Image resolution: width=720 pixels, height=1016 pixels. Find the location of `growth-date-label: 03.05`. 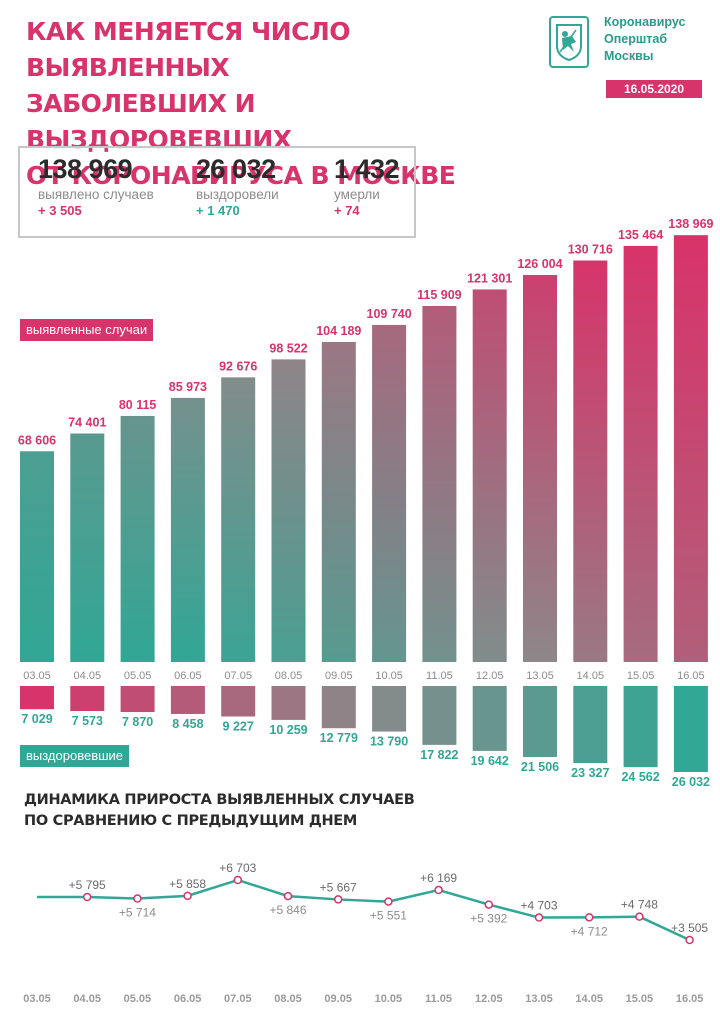

growth-date-label: 03.05 is located at coordinates (37, 999).